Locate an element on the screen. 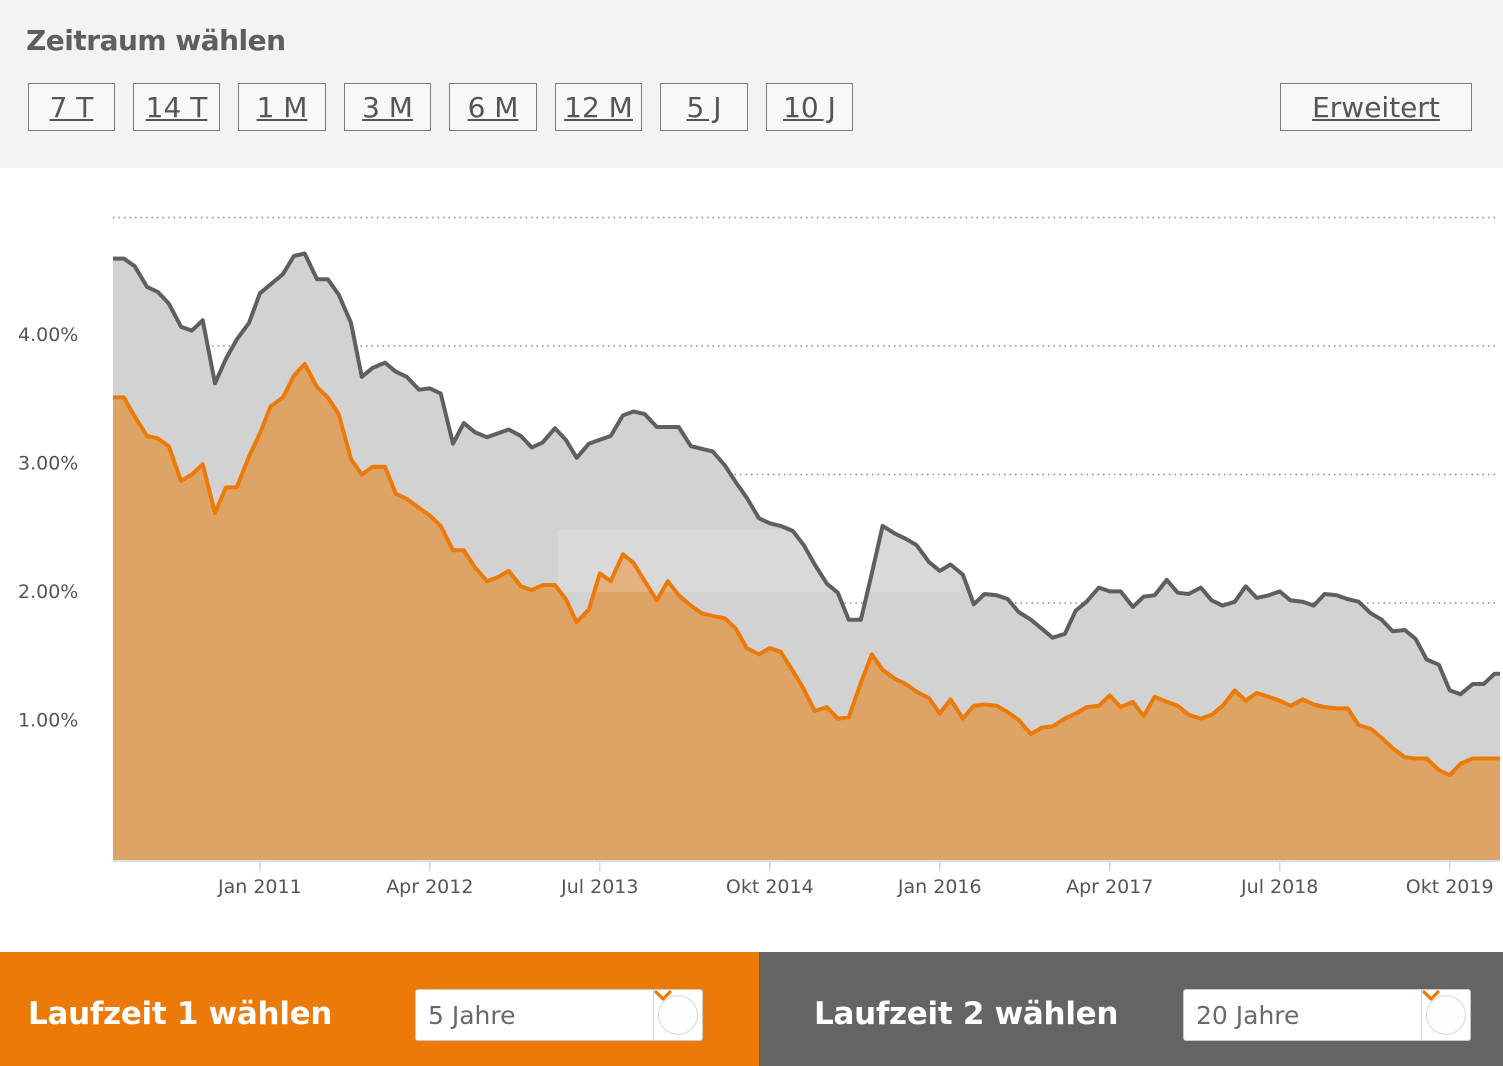 The image size is (1503, 1066). y-tick-label: 2.00% is located at coordinates (48, 592).